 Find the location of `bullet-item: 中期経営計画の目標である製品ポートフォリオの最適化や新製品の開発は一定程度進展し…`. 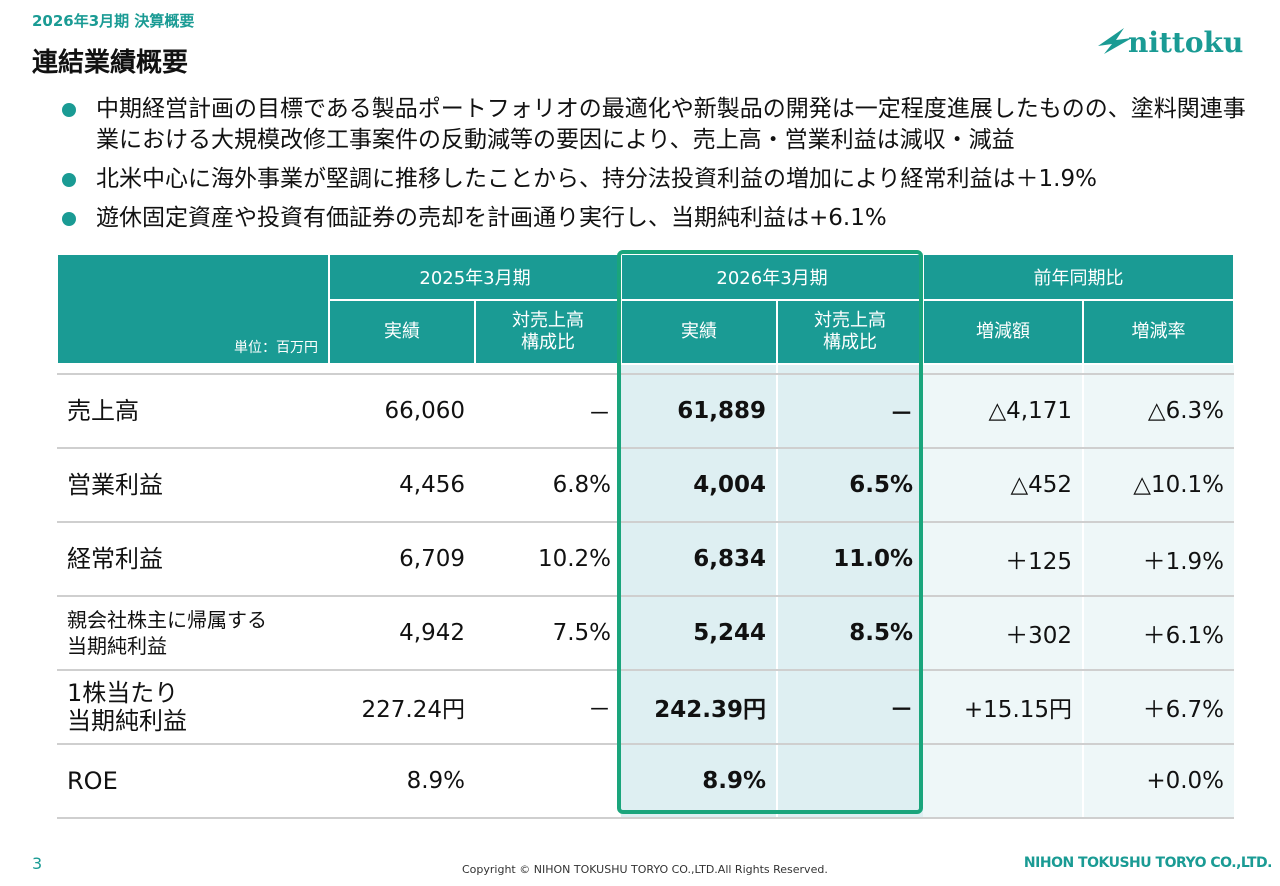

bullet-item: 中期経営計画の目標である製品ポートフォリオの最適化や新製品の開発は一定程度進展し… is located at coordinates (653, 125).